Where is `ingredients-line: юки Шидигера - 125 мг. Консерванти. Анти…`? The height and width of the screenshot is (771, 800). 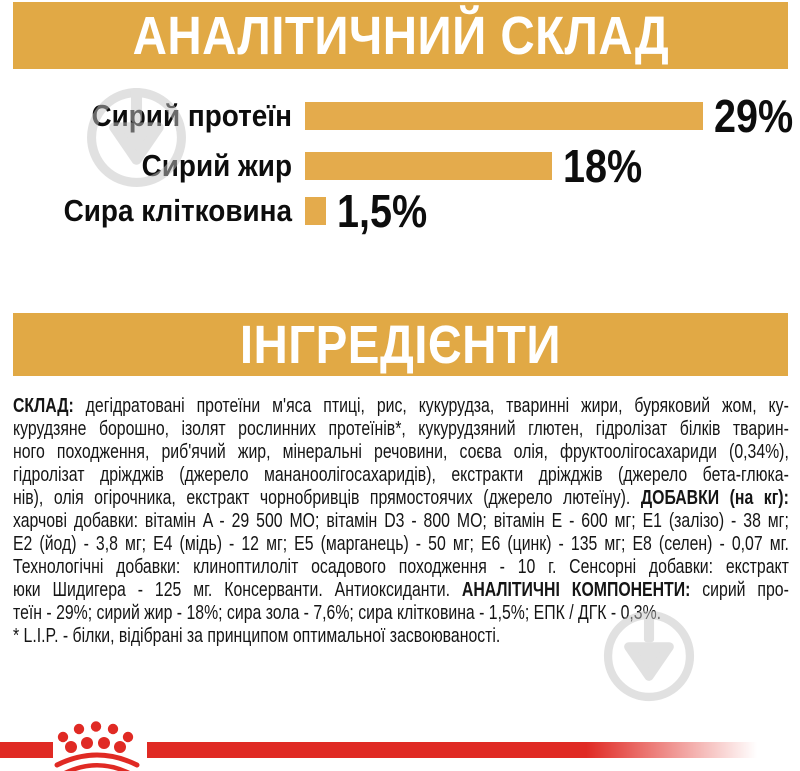 ingredients-line: юки Шидигера - 125 мг. Консерванти. Анти… is located at coordinates (401, 589).